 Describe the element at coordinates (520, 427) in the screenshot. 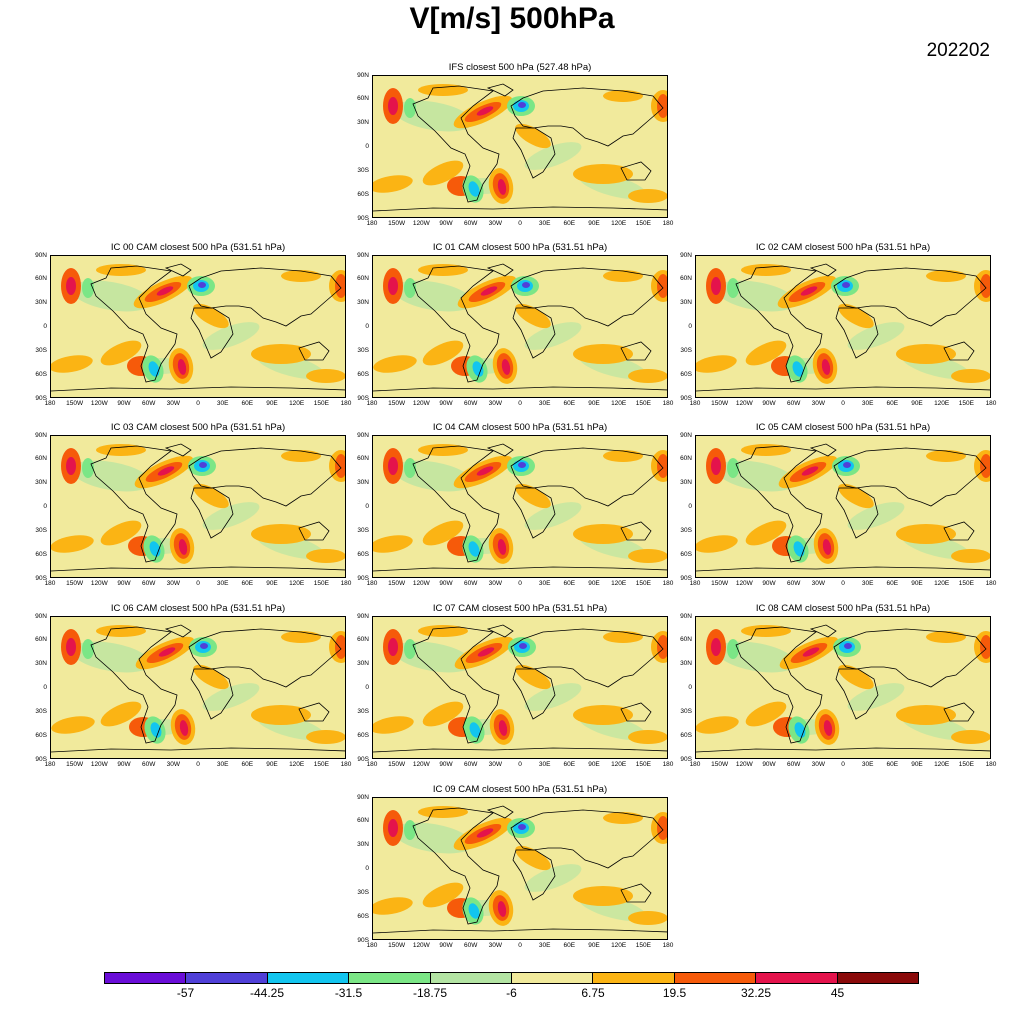

I see `panel-title: IC 04 CAM closest 500 hPa (531.51 hPa)` at that location.